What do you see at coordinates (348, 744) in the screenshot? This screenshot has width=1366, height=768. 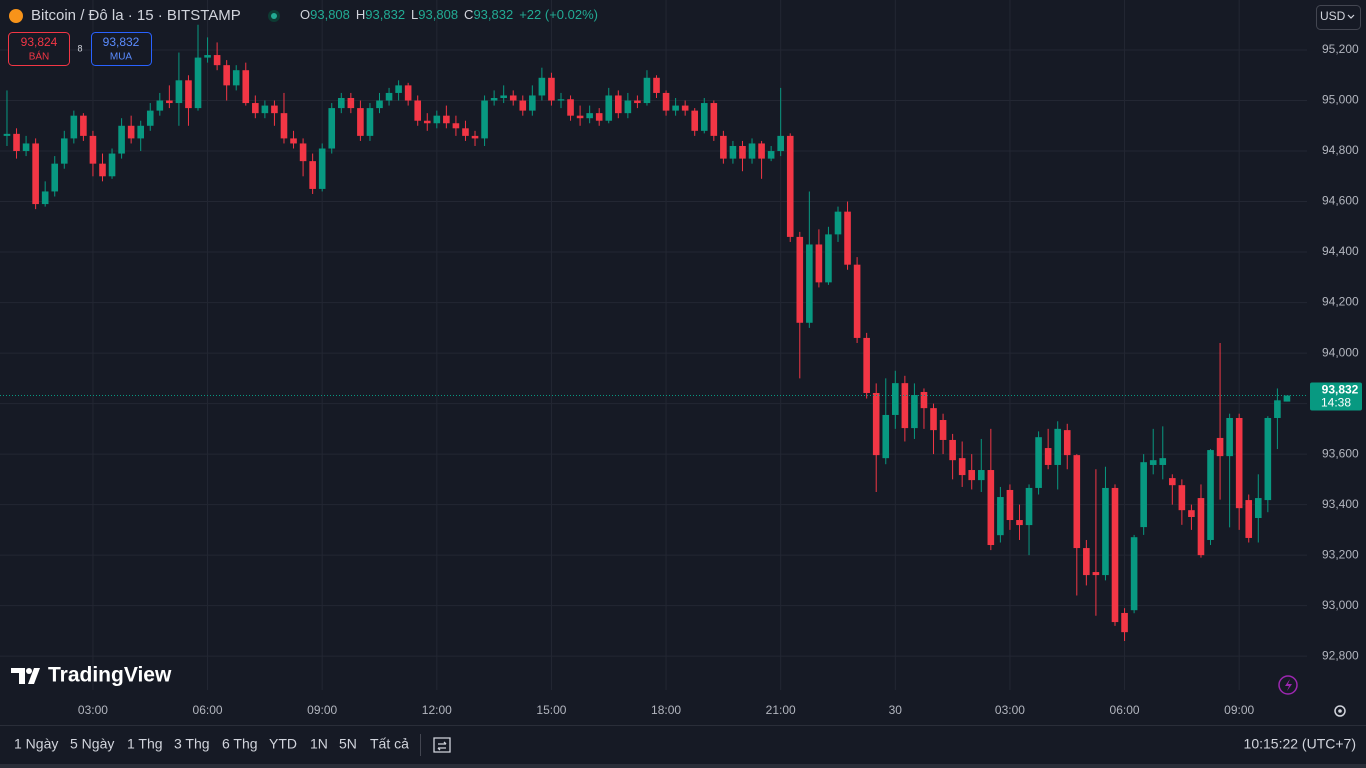 I see `timeframe: 5N` at bounding box center [348, 744].